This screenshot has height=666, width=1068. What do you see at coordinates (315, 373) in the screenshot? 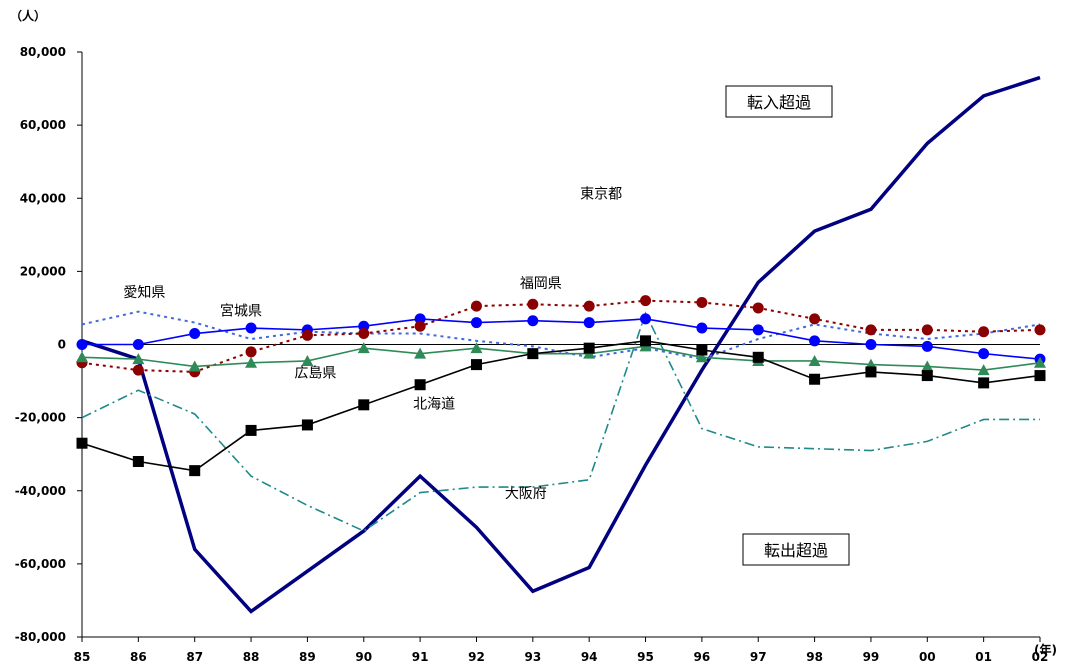
I see `series-label: 広島県` at bounding box center [315, 373].